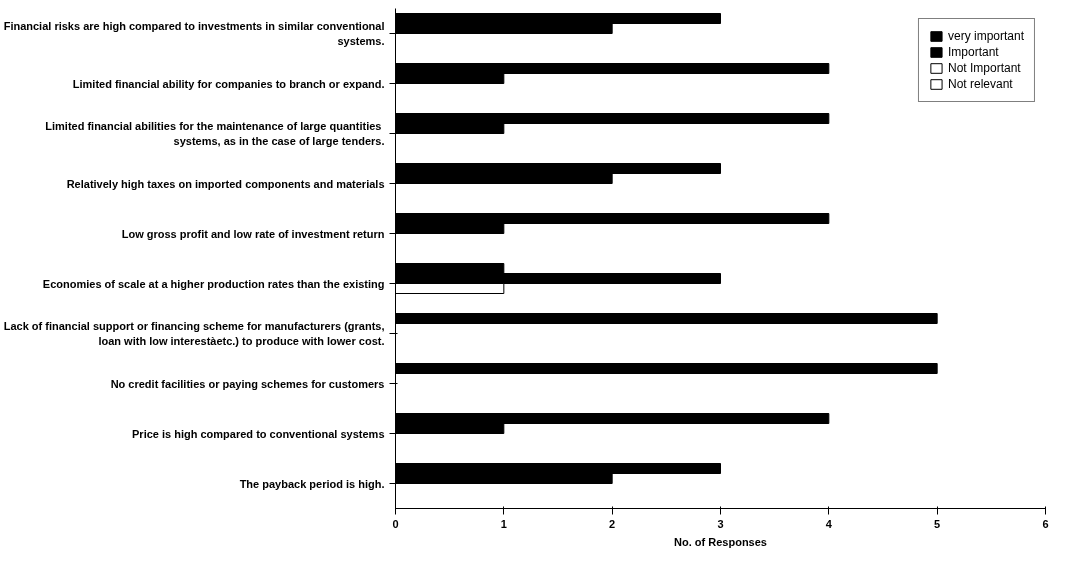  What do you see at coordinates (213, 283) in the screenshot?
I see `y-tick-label: Economies of scale at a higher production rates than the existing` at bounding box center [213, 283].